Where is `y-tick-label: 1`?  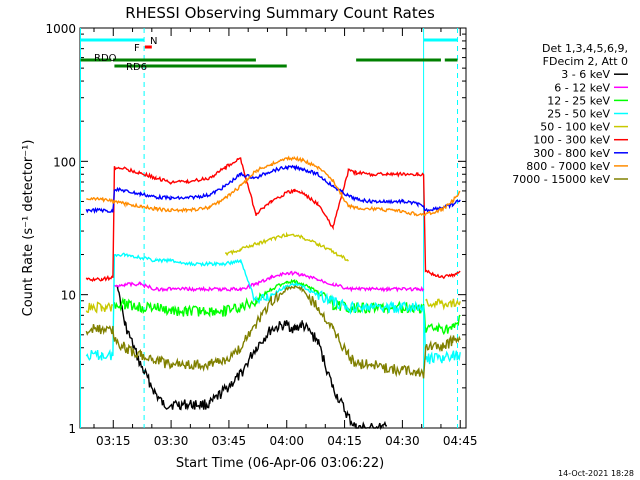
y-tick-label: 1 is located at coordinates (72, 429).